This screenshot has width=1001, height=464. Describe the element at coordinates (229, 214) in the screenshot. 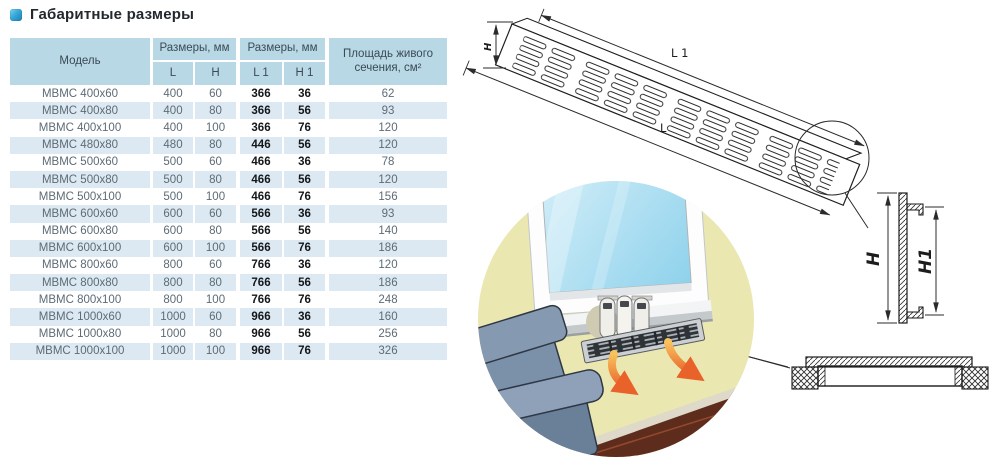

I see `table-row: МВМС 600x60 600 60 566 36 93` at that location.